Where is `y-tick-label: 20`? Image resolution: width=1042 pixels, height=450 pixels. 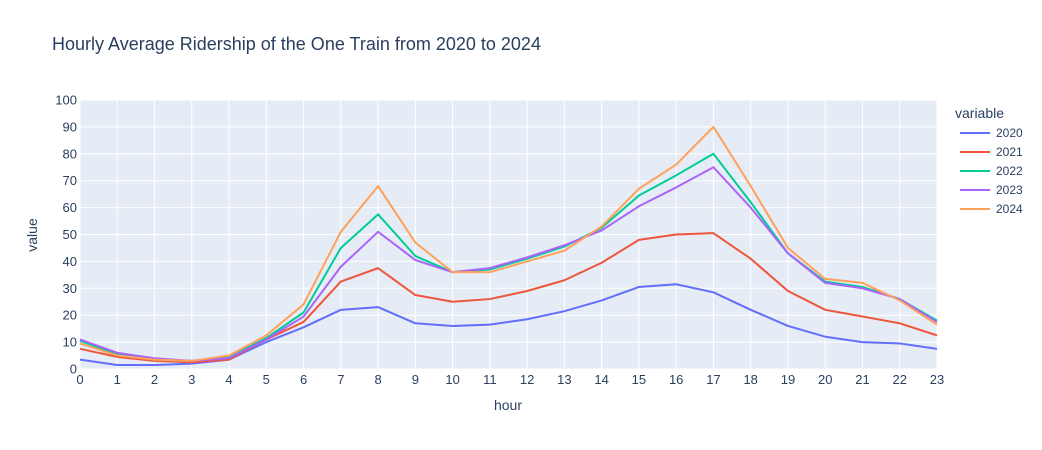 y-tick-label: 20 is located at coordinates (70, 315).